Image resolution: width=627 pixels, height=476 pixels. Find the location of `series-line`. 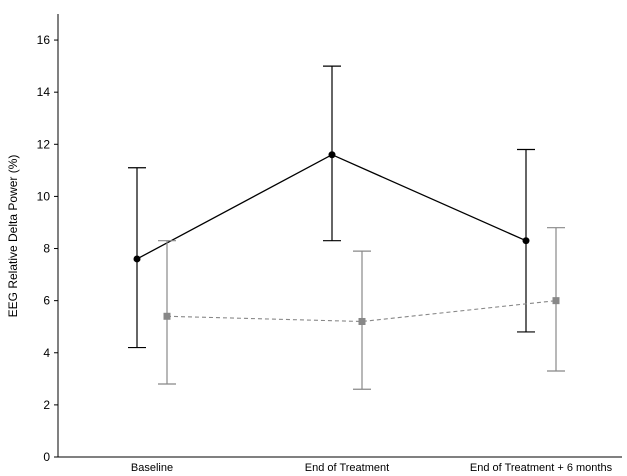

series-line is located at coordinates (361, 311).